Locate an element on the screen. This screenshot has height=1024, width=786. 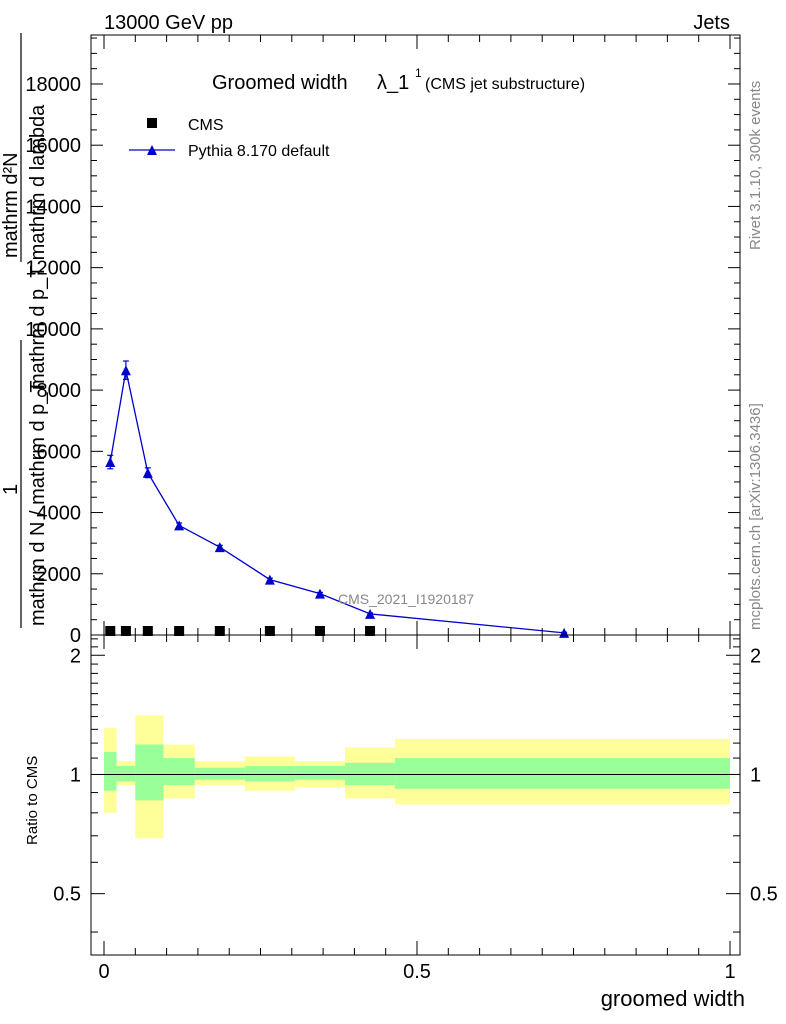
title-main: Groomed width is located at coordinates (280, 83).